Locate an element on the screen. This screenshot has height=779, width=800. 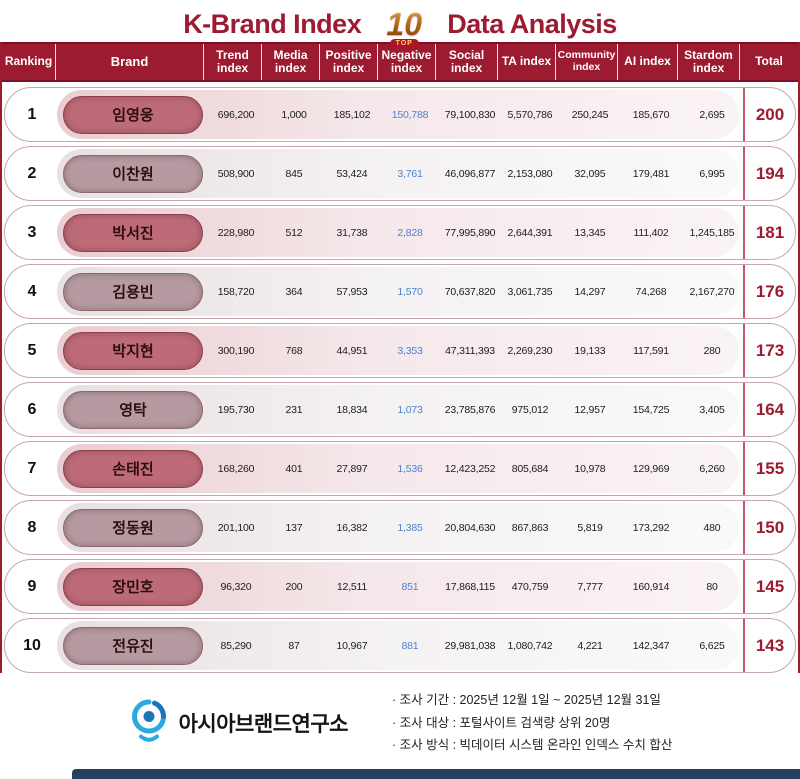
metric-cell-ta: 2,269,230 is located at coordinates (530, 350).